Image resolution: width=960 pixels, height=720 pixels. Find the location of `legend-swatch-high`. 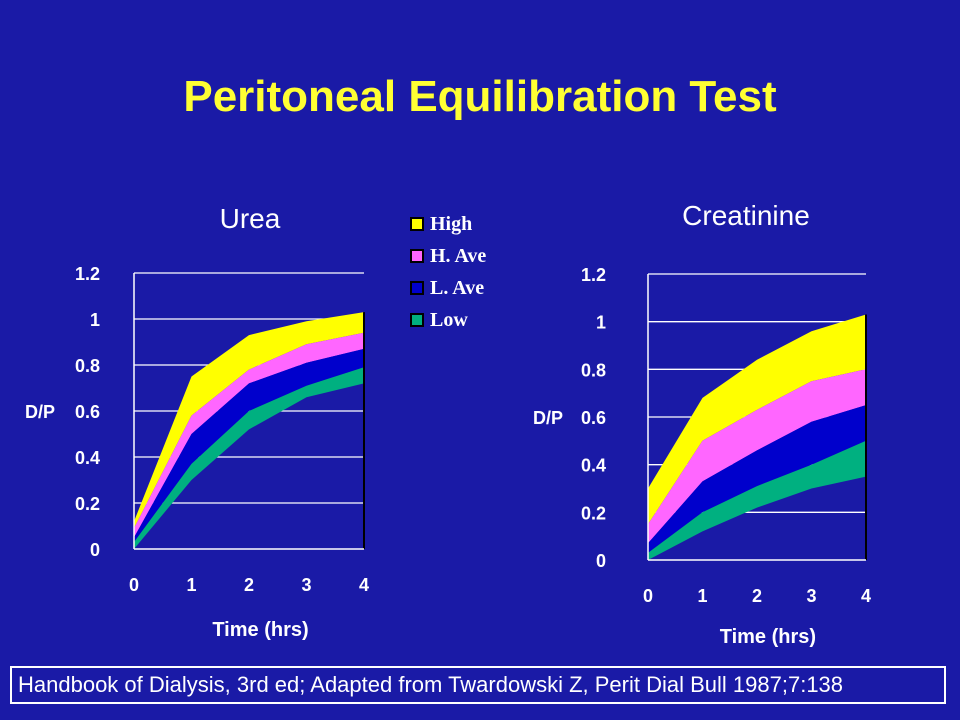

legend-swatch-high is located at coordinates (417, 224).